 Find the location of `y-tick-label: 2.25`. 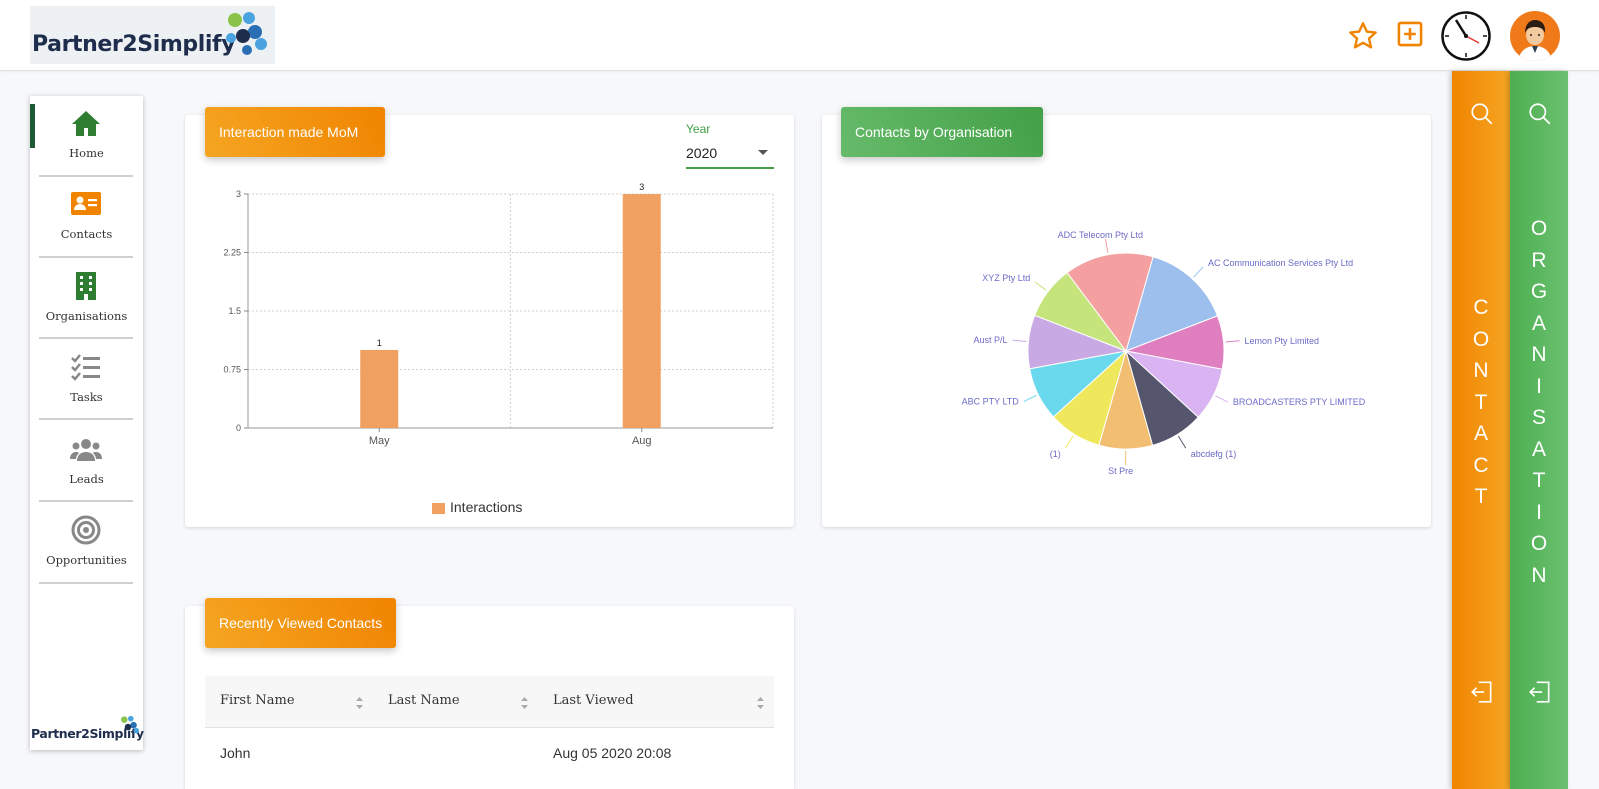

y-tick-label: 2.25 is located at coordinates (232, 253).